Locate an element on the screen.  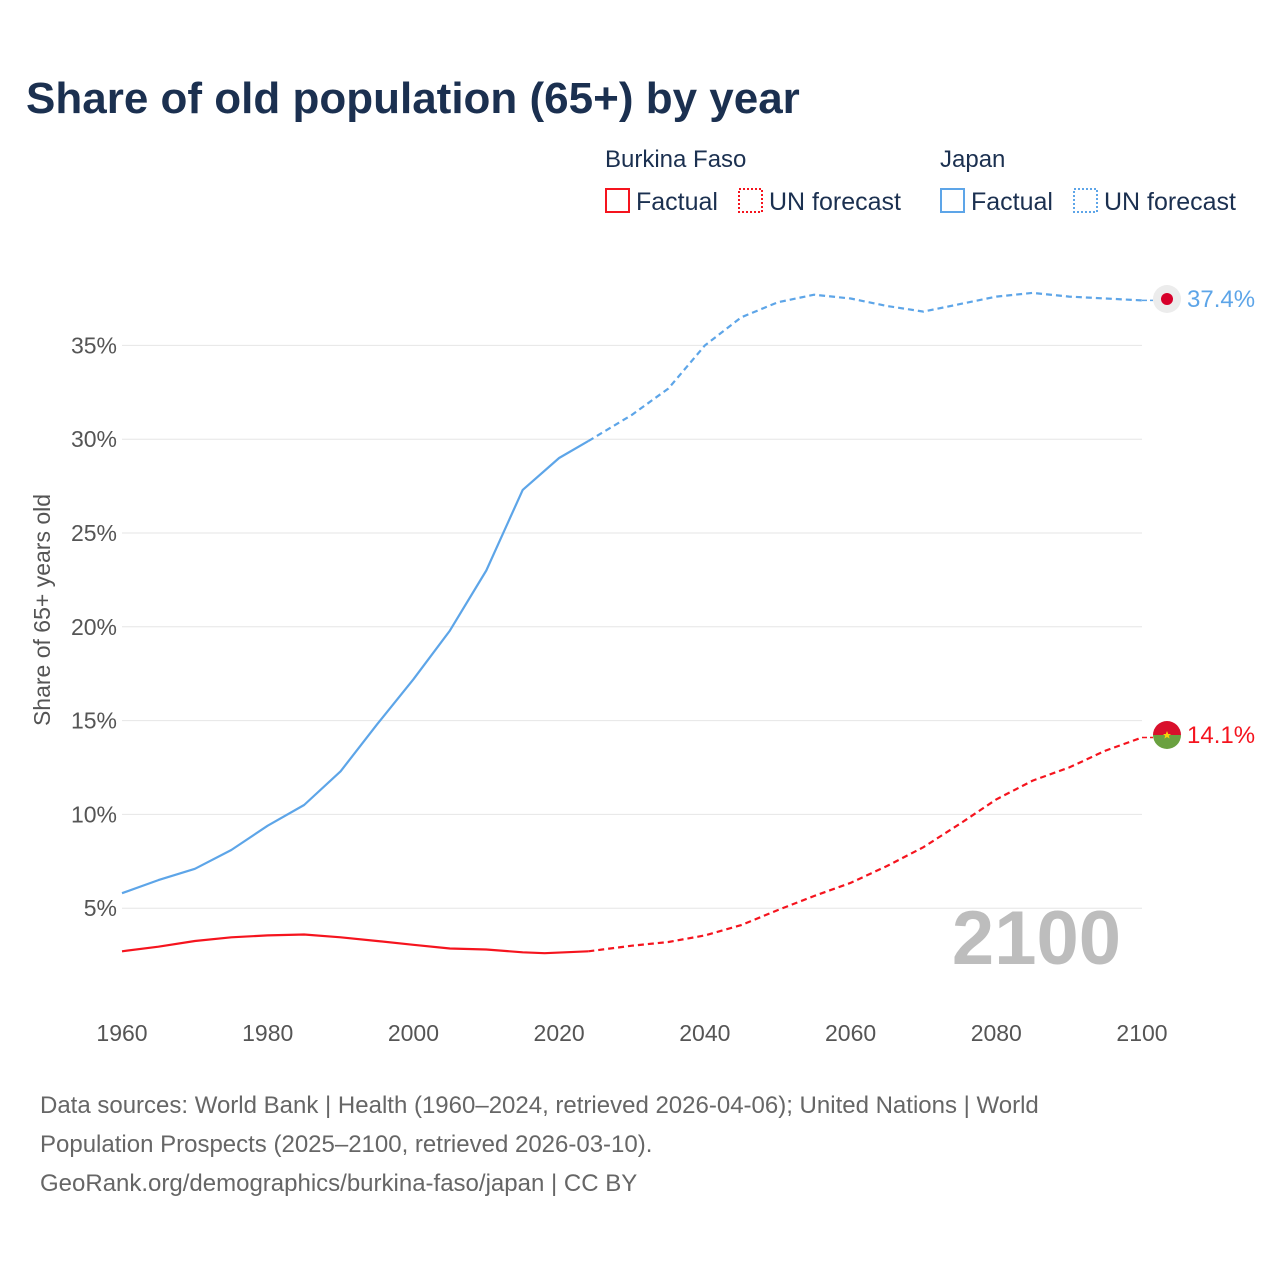
x-tick-label: 2040 is located at coordinates (704, 1033).